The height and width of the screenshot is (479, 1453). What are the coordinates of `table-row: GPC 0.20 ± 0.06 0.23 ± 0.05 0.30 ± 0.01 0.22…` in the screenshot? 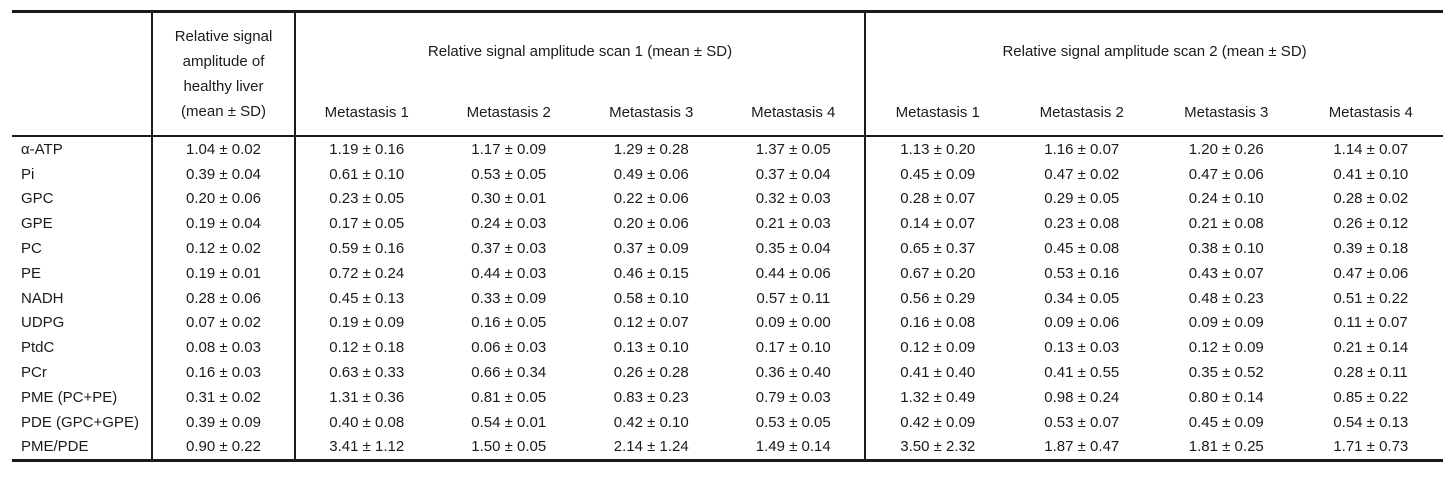 It's located at (727, 199).